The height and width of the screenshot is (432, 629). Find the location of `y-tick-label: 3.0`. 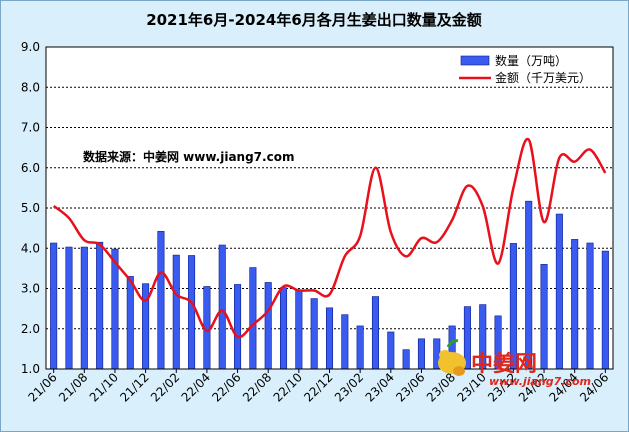

y-tick-label: 3.0 is located at coordinates (30, 289).